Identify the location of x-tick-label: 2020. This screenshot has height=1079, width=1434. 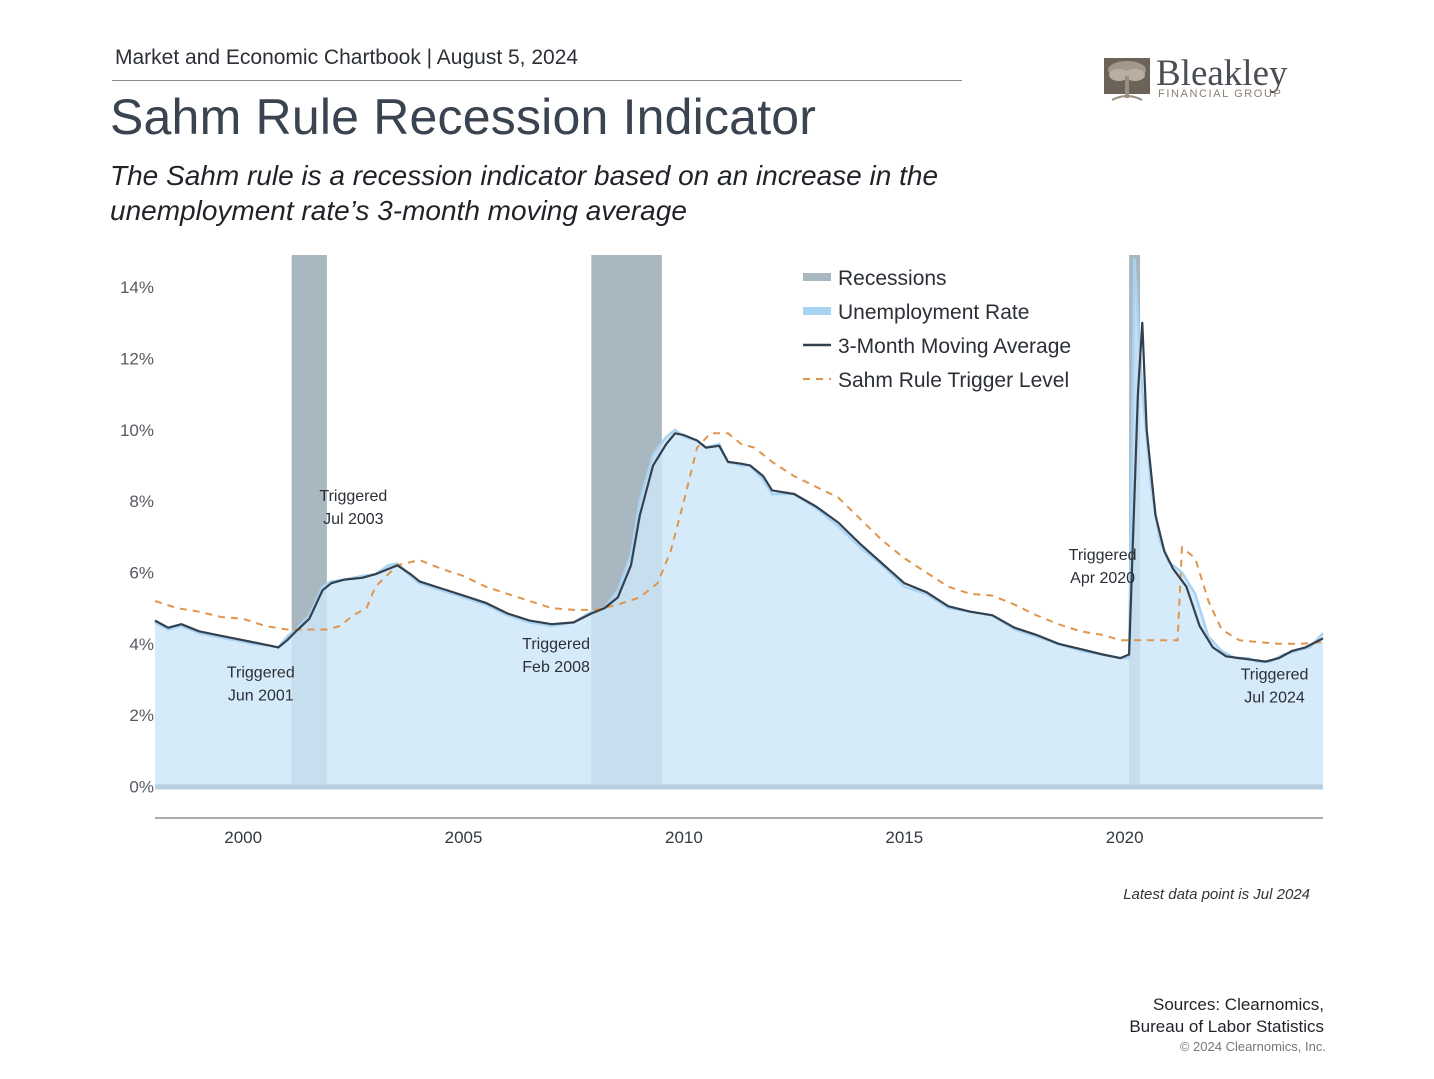
(1125, 837).